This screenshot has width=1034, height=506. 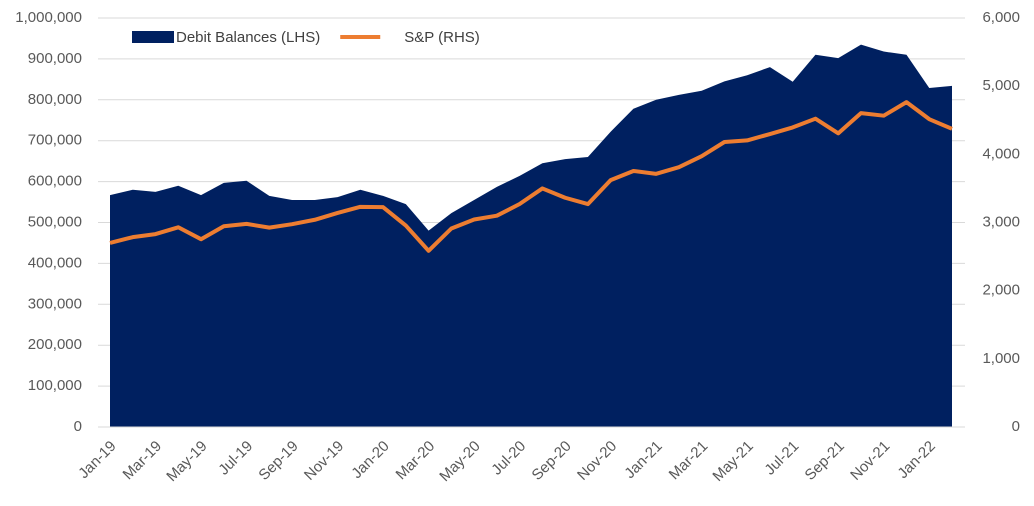 I want to click on x-tick-label: Jan-21, so click(x=643, y=460).